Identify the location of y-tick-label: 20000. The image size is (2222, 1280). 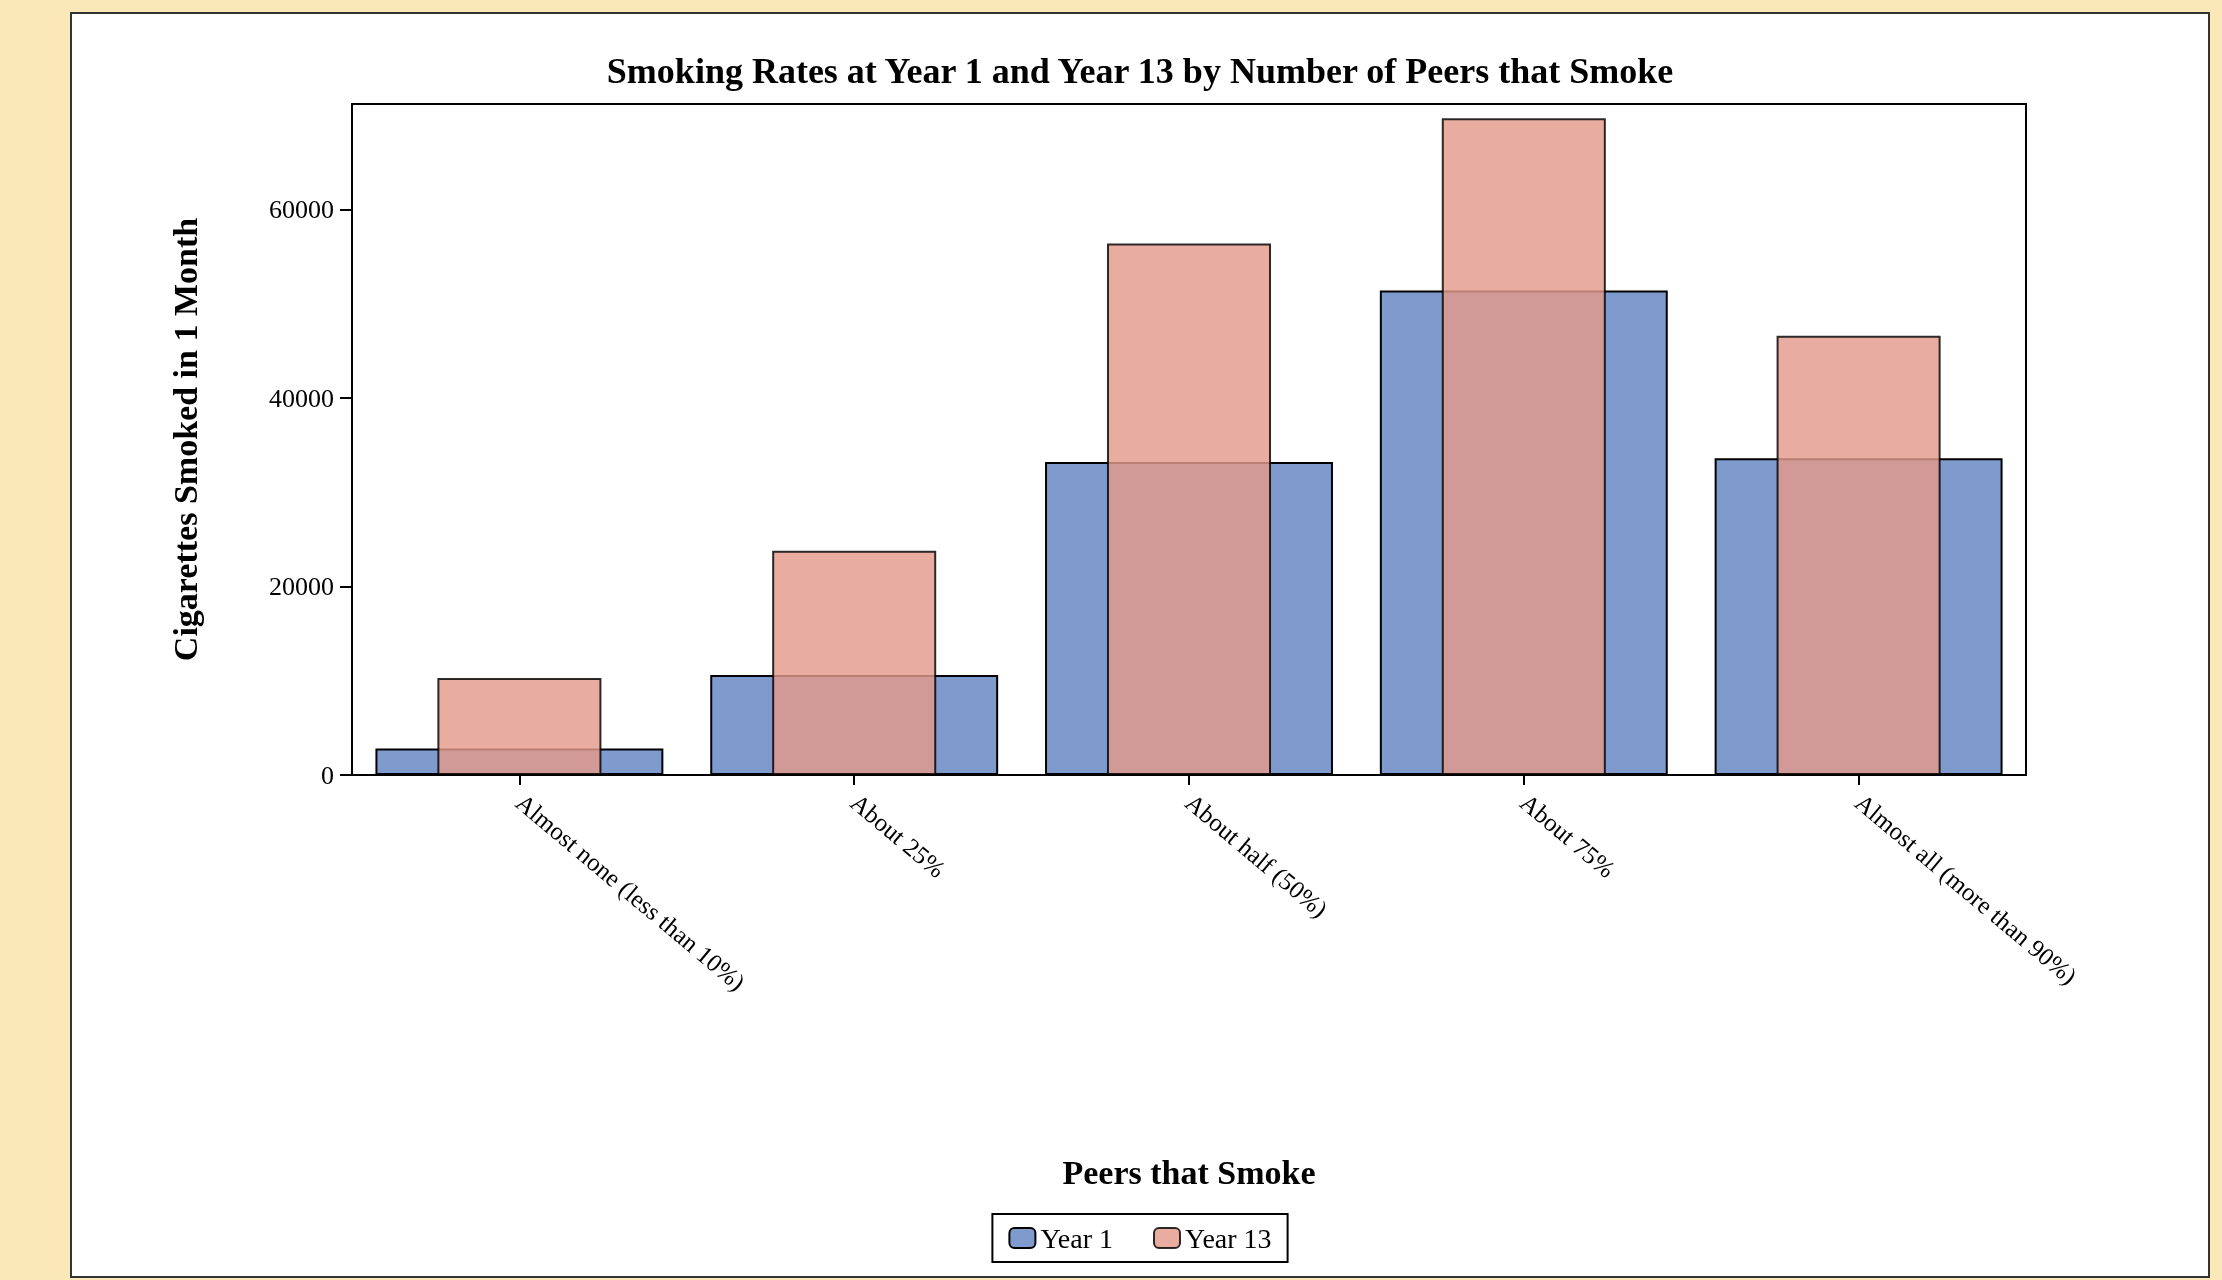
(301, 587).